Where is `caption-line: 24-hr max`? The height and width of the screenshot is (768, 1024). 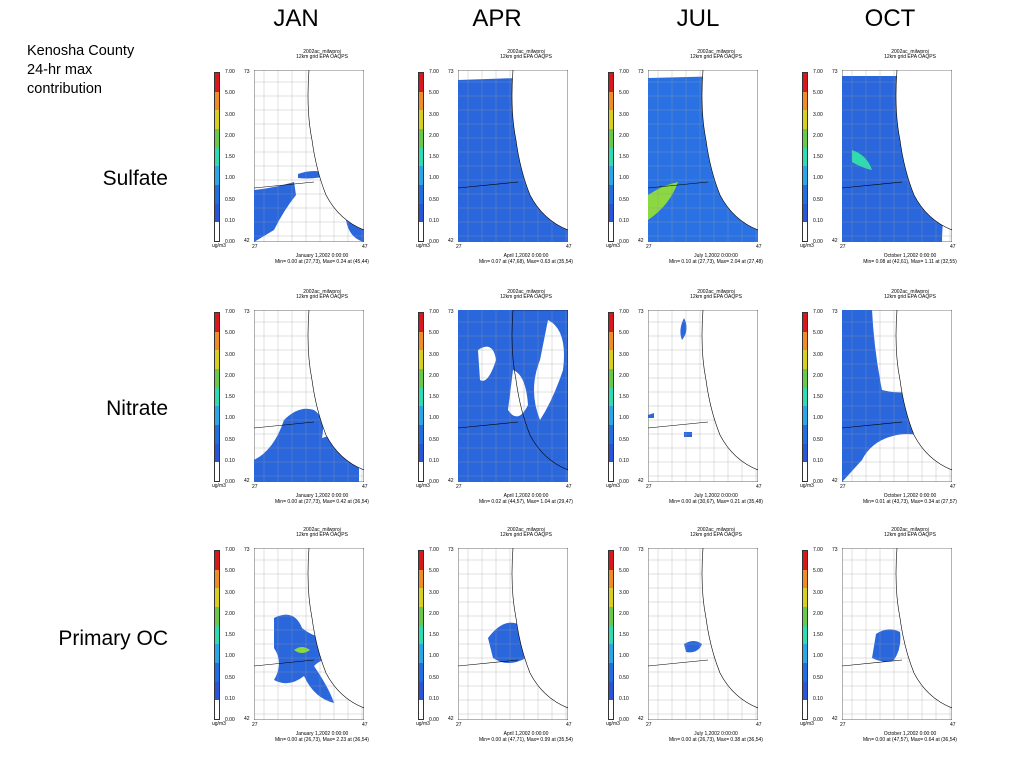
caption-line: 24-hr max is located at coordinates (60, 70).